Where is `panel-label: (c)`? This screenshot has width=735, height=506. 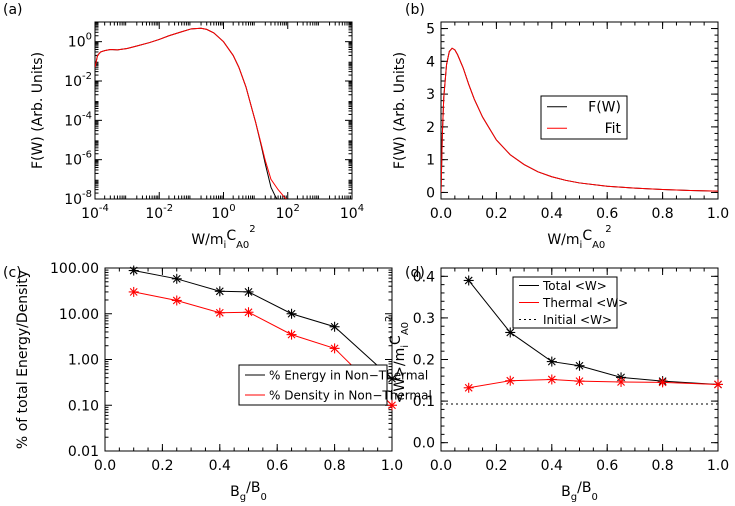
panel-label: (c) is located at coordinates (12, 273).